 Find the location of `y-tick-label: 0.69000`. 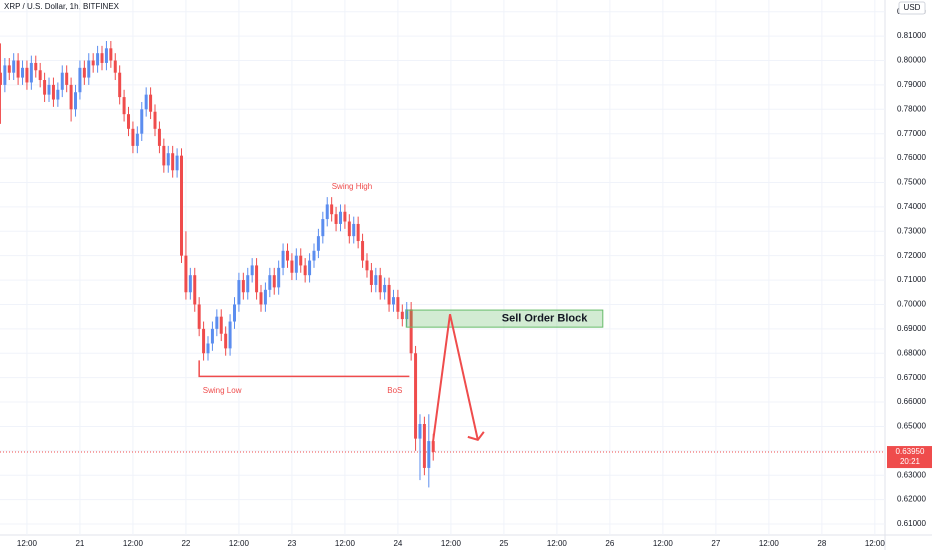

y-tick-label: 0.69000 is located at coordinates (911, 328).